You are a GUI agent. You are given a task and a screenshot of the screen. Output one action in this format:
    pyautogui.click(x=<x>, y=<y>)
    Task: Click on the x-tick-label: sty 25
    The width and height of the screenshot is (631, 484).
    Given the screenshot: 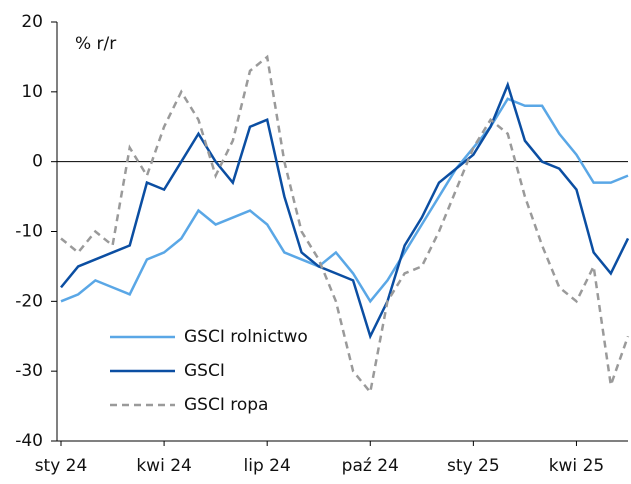 What is the action you would take?
    pyautogui.click(x=473, y=466)
    